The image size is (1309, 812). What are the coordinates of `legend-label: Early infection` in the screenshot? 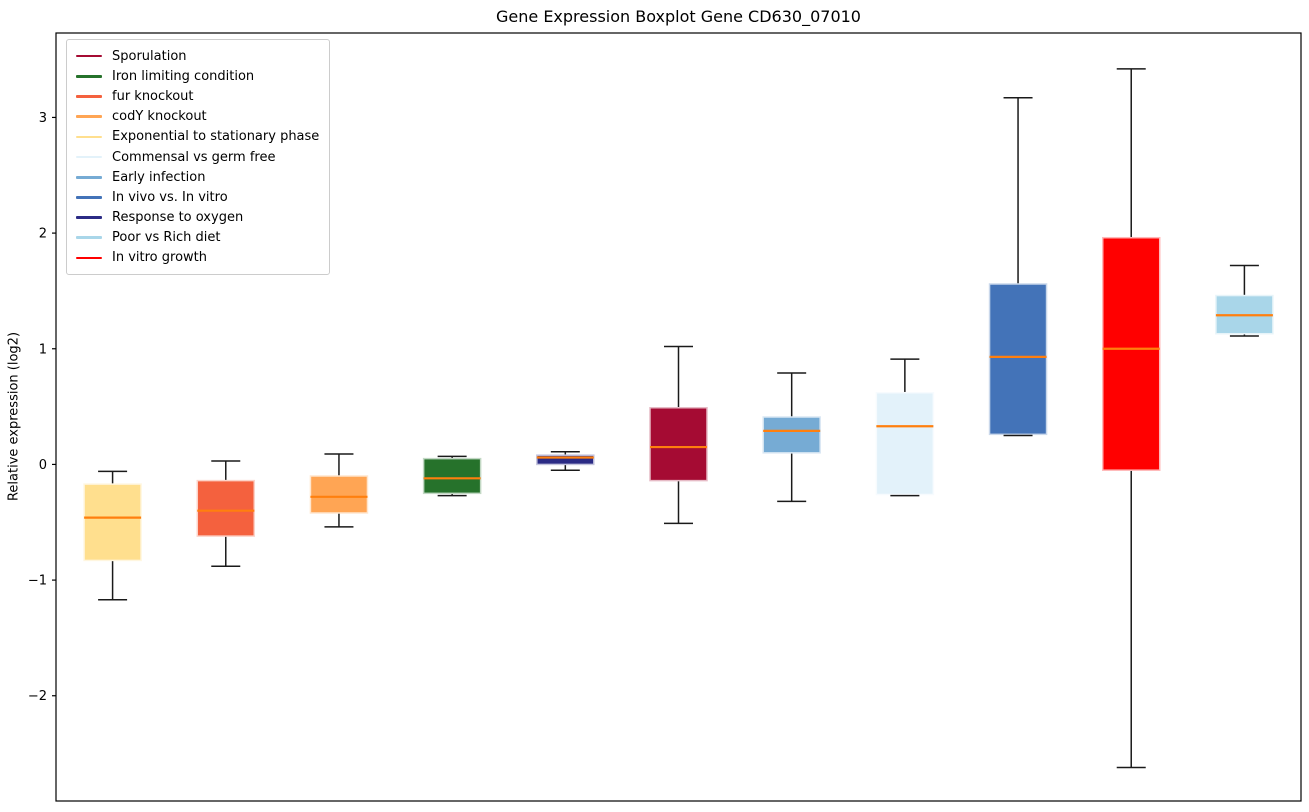 It's located at (159, 177).